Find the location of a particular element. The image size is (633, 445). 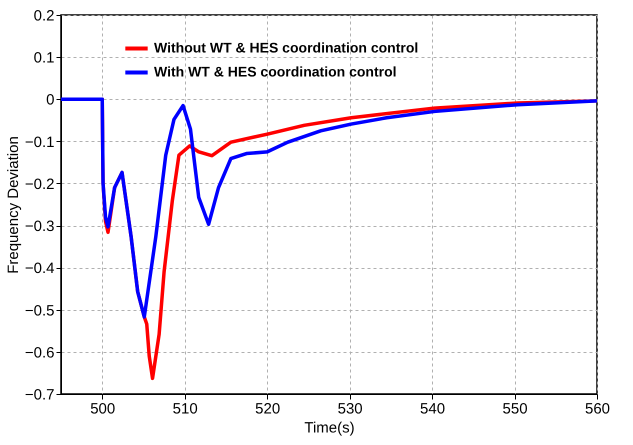

x-tick-label: 560 is located at coordinates (597, 409).